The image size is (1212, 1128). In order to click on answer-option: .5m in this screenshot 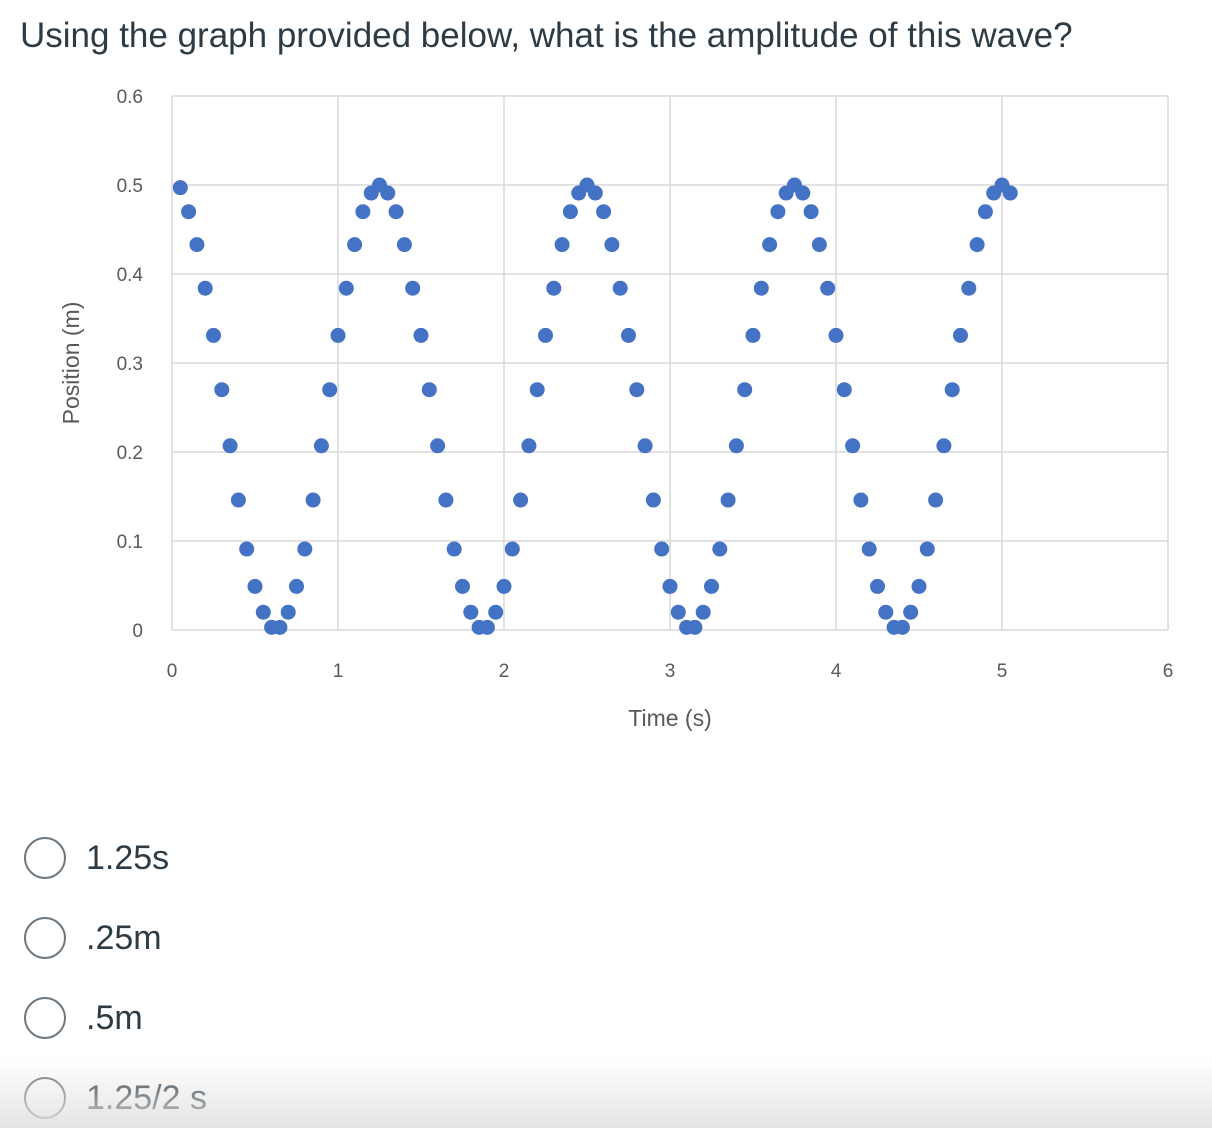, I will do `click(83, 1018)`.